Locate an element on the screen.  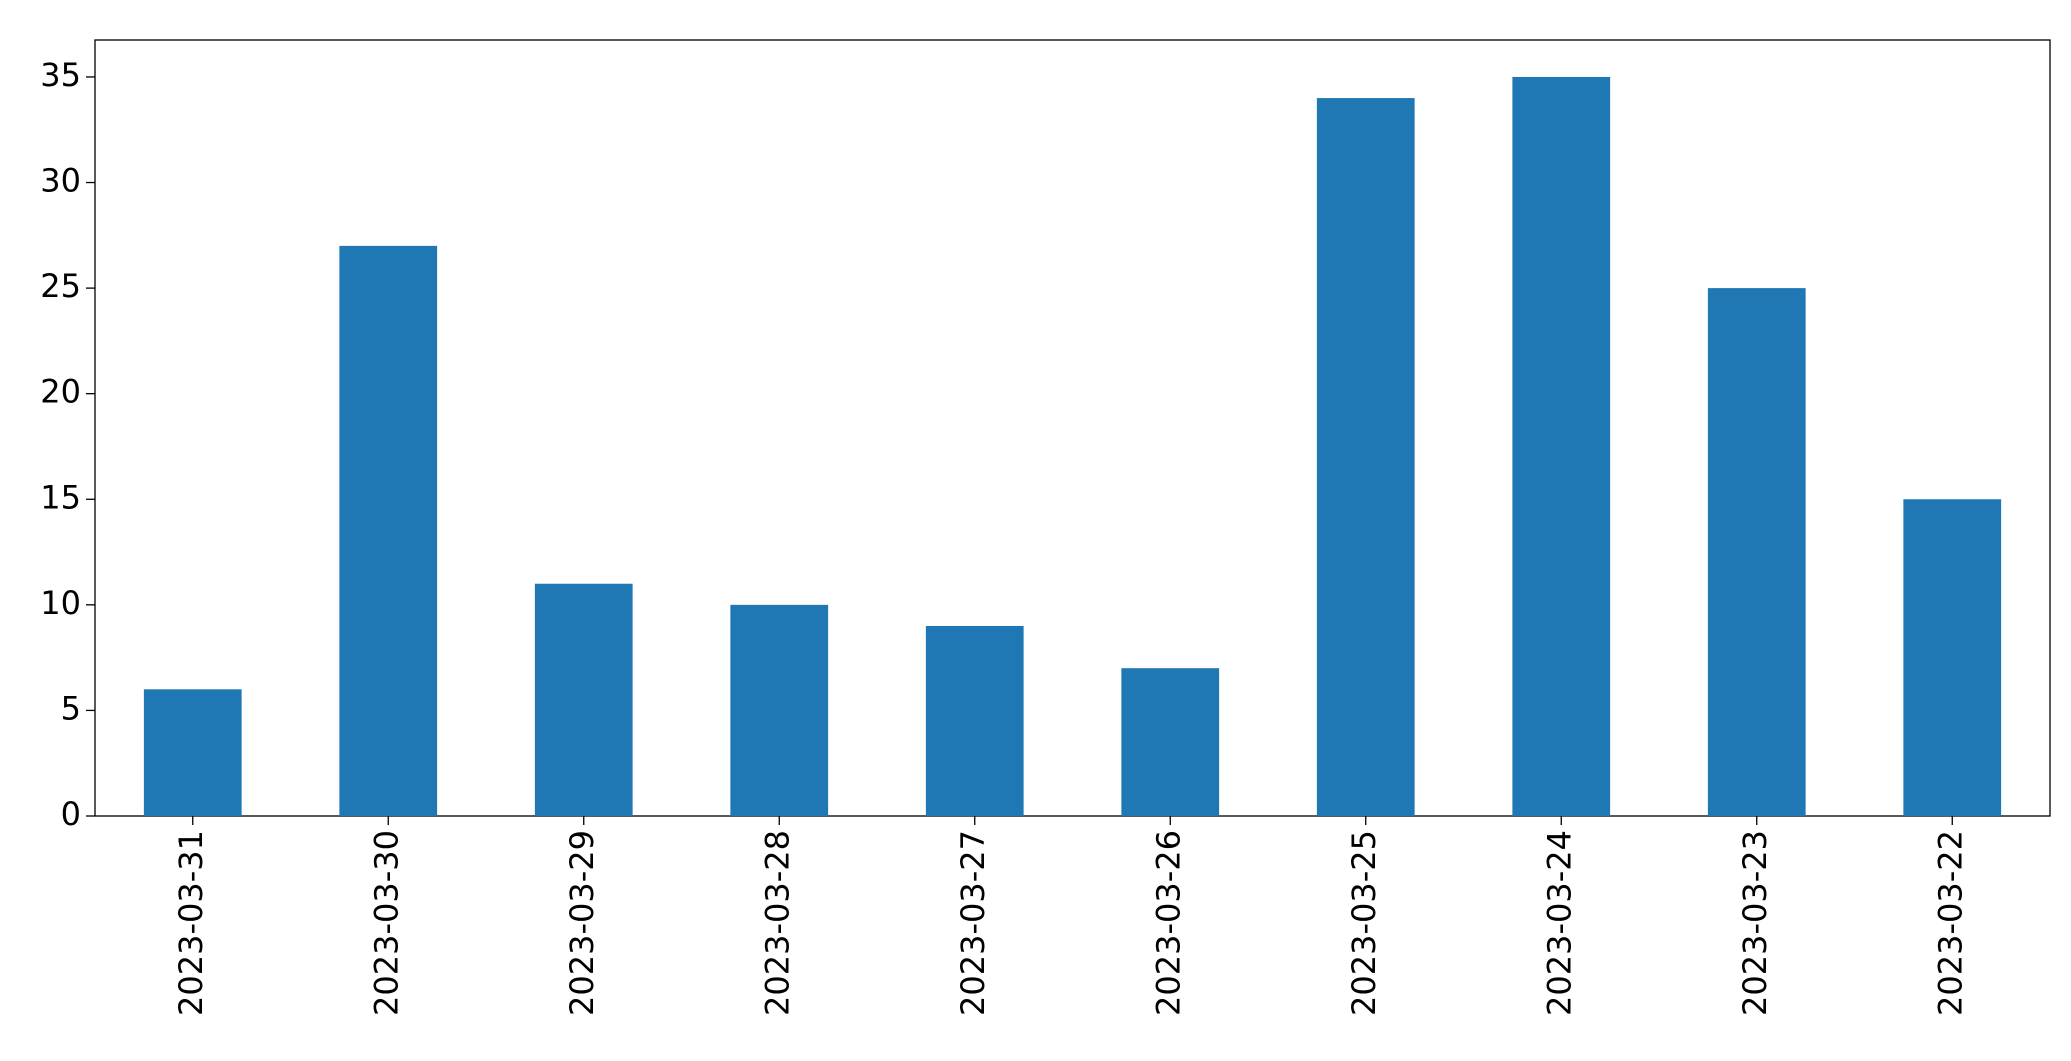
x-tick-label: 2023-03-22 is located at coordinates (1950, 923).